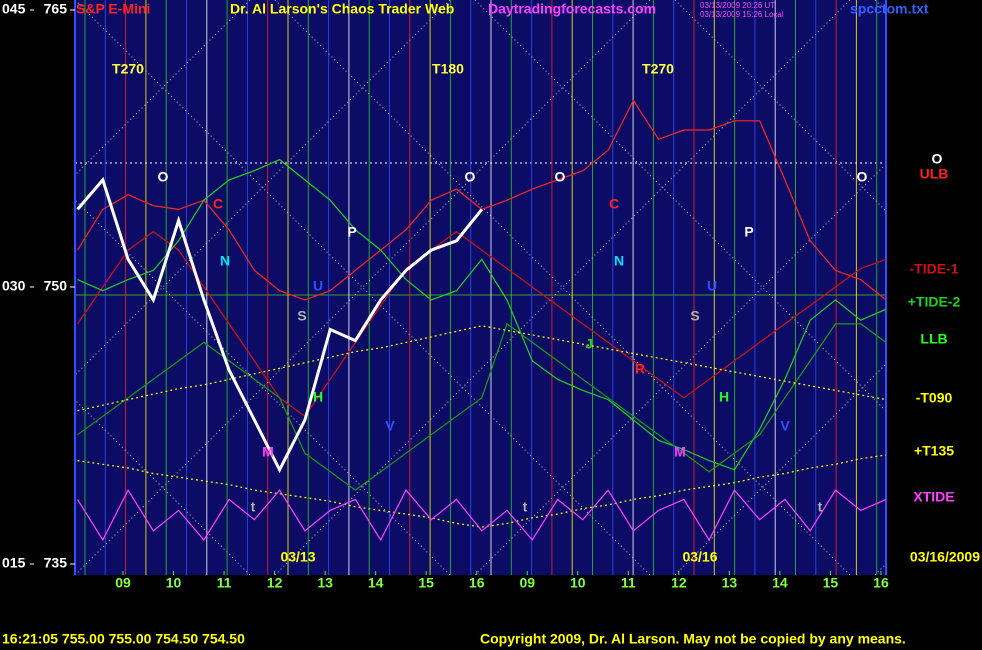  Describe the element at coordinates (934, 398) in the screenshot. I see `legend-label: -T090` at that location.